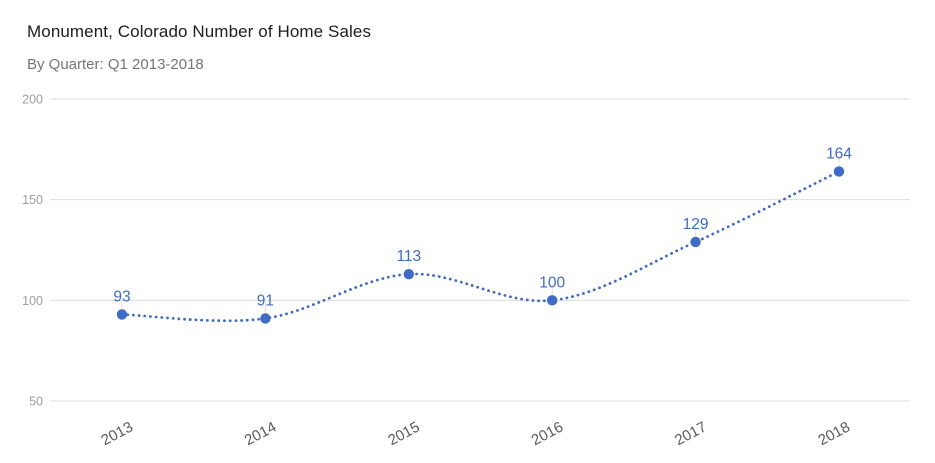  I want to click on x-axis-tick-label: 2016, so click(547, 434).